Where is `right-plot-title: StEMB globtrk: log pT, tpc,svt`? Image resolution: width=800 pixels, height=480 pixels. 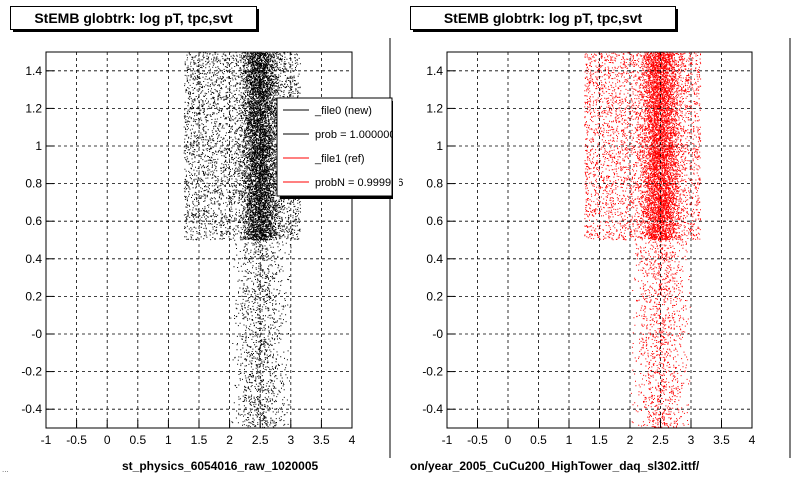 right-plot-title: StEMB globtrk: log pT, tpc,svt is located at coordinates (544, 19).